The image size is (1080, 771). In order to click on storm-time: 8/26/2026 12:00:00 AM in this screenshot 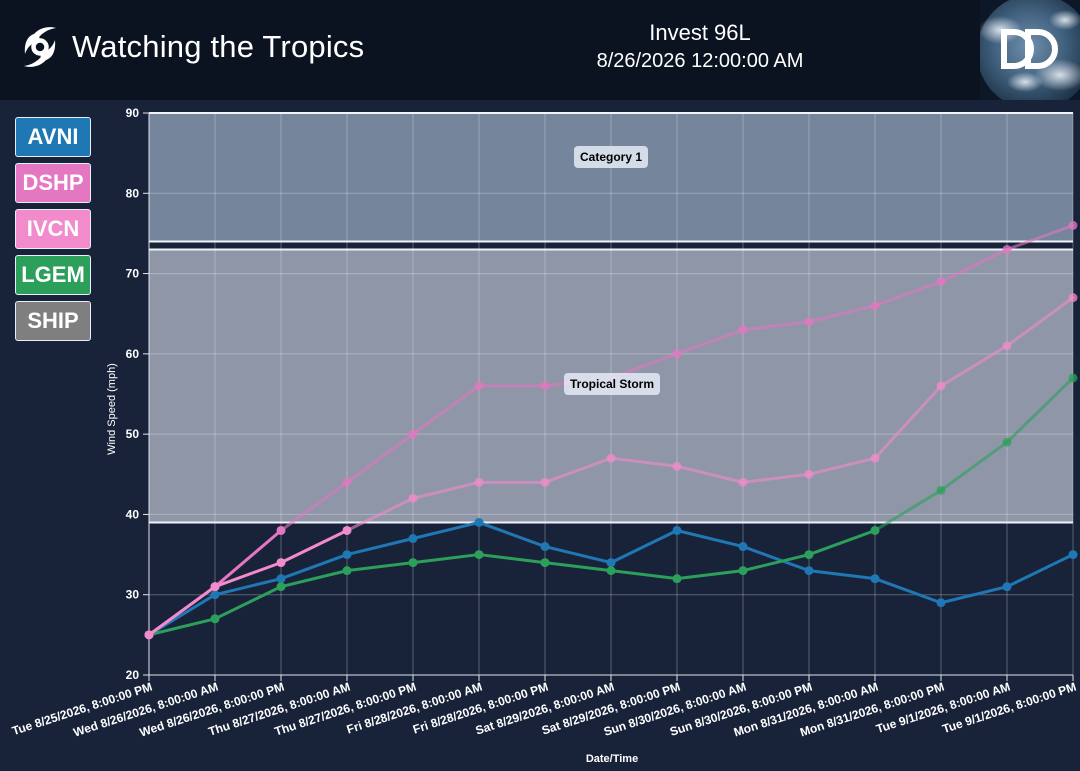, I will do `click(700, 61)`.